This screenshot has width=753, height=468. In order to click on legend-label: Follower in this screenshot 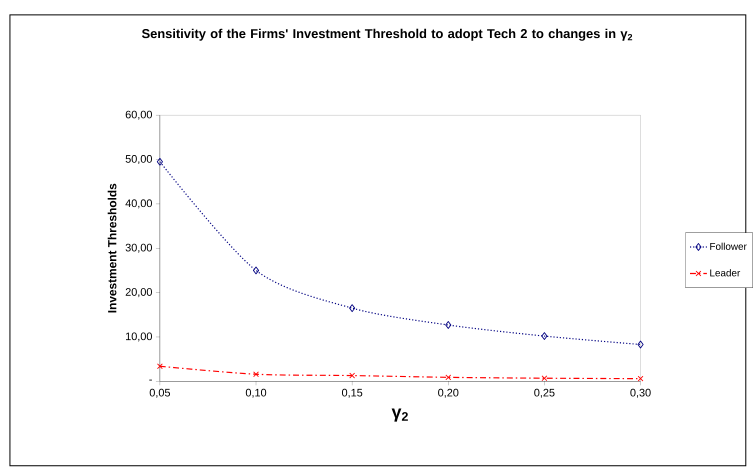, I will do `click(728, 246)`.